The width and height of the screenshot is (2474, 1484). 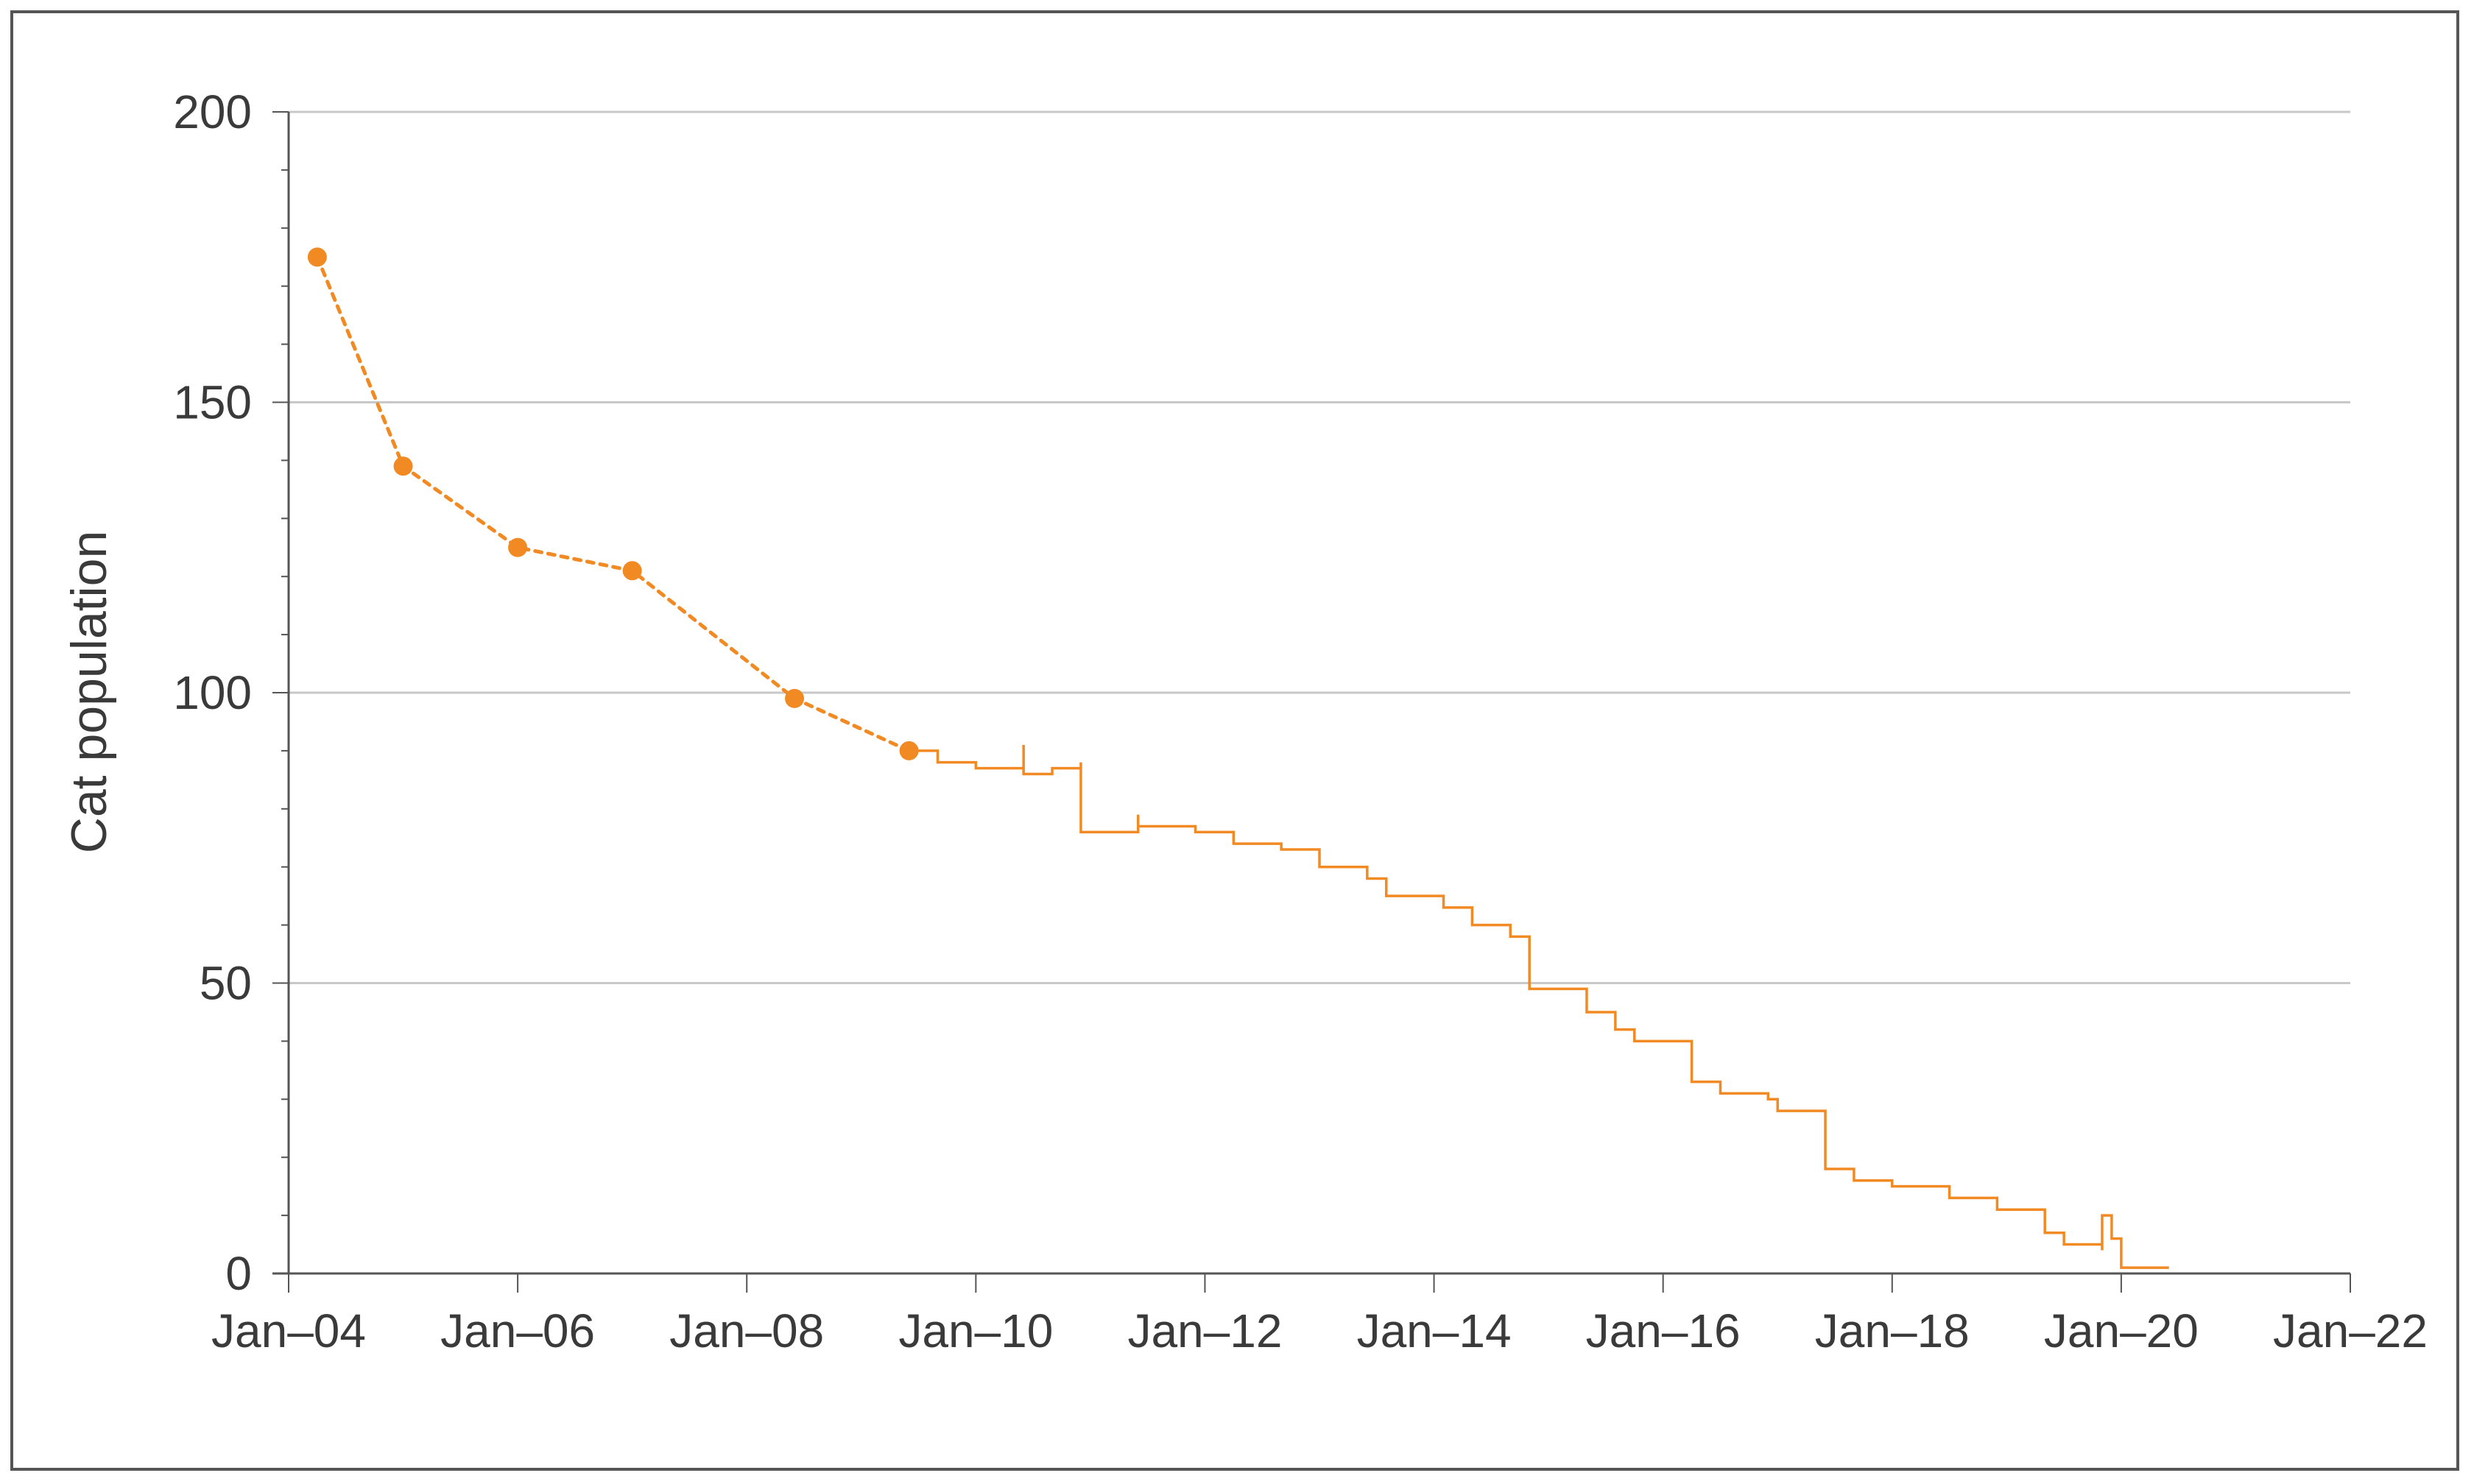 I want to click on x-tick-label: Jan–08, so click(x=746, y=1330).